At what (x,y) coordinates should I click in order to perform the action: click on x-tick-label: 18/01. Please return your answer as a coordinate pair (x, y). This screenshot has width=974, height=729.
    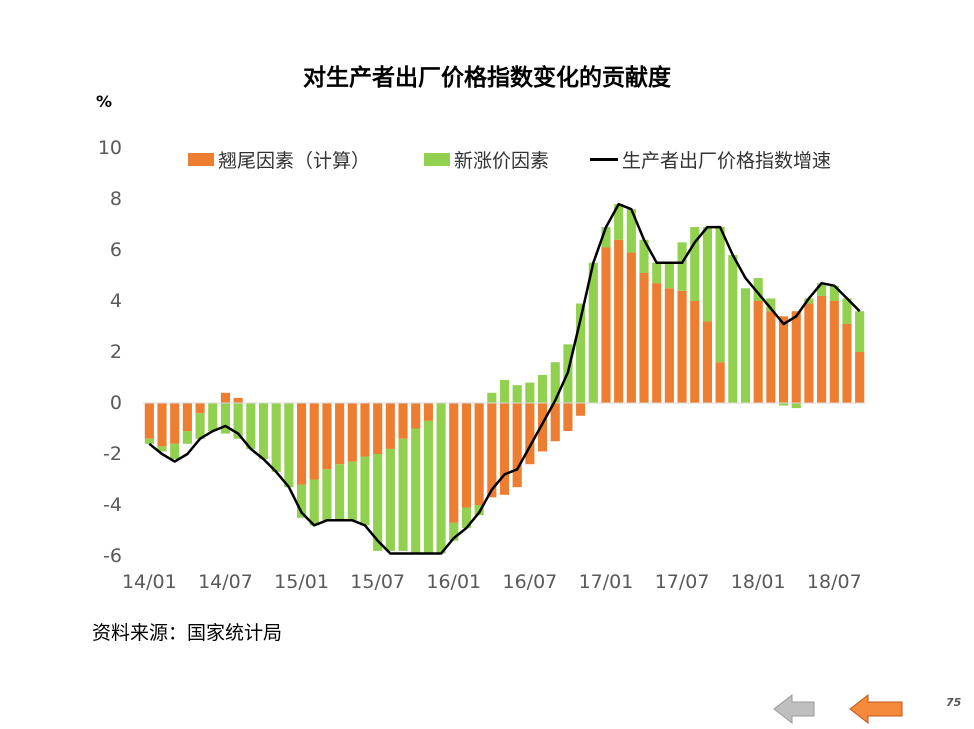
    Looking at the image, I should click on (758, 582).